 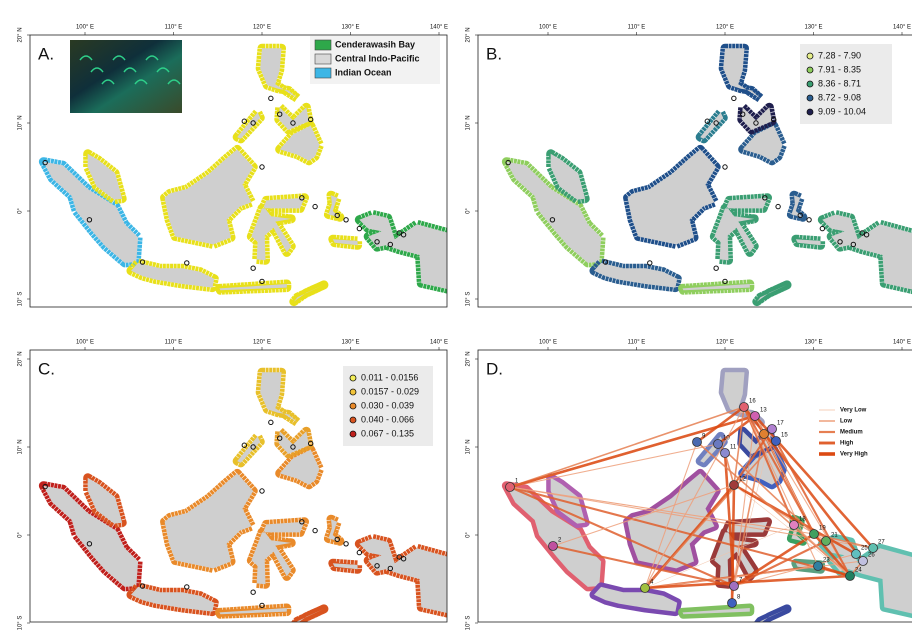 What do you see at coordinates (387, 433) in the screenshot?
I see `legend-label: 0.067 - 0.135` at bounding box center [387, 433].